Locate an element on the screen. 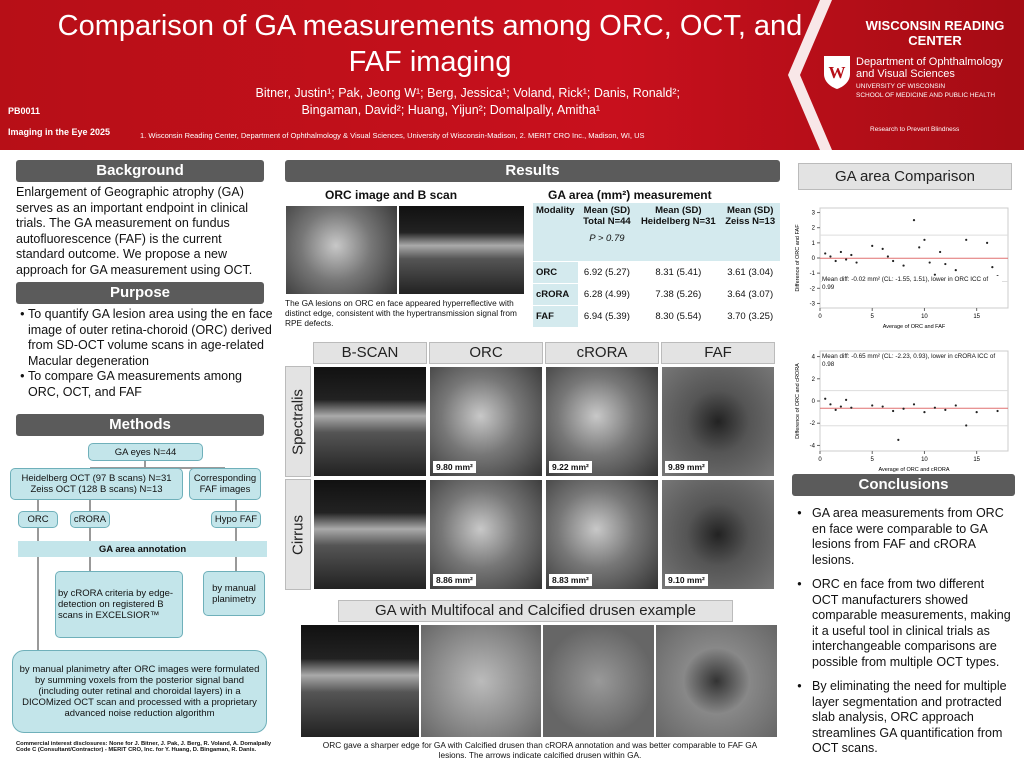 Image resolution: width=1024 pixels, height=768 pixels. area-label: 8.86 mm² is located at coordinates (454, 580).